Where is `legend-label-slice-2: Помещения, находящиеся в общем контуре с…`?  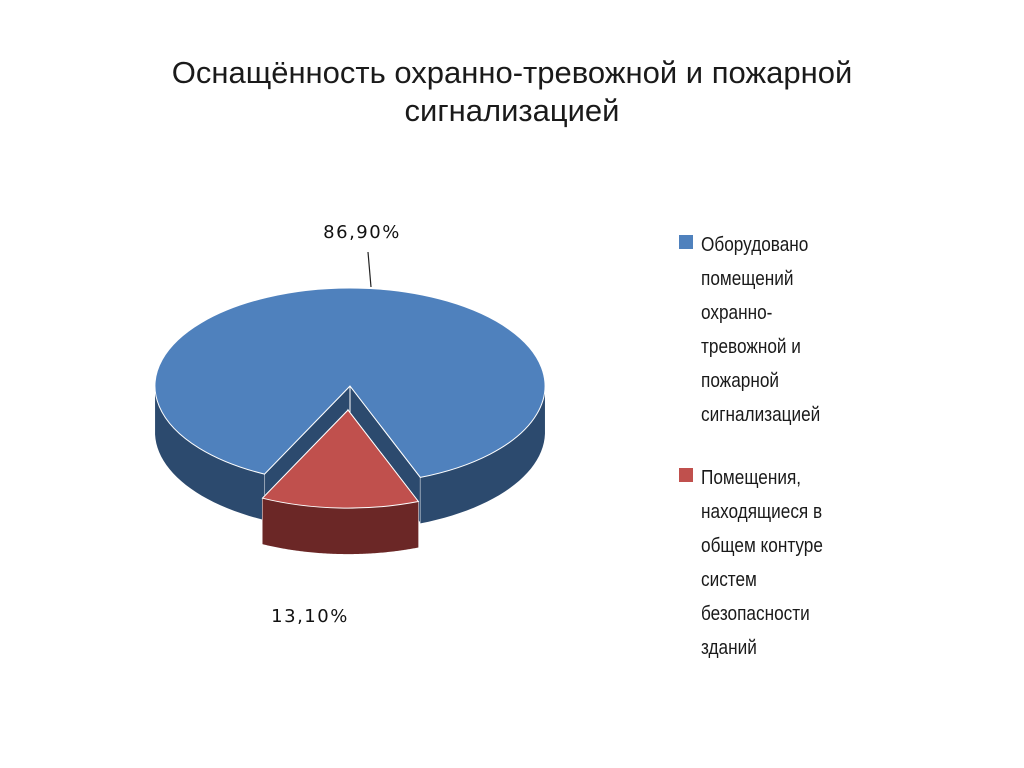 legend-label-slice-2: Помещения, находящиеся в общем контуре с… is located at coordinates (791, 563).